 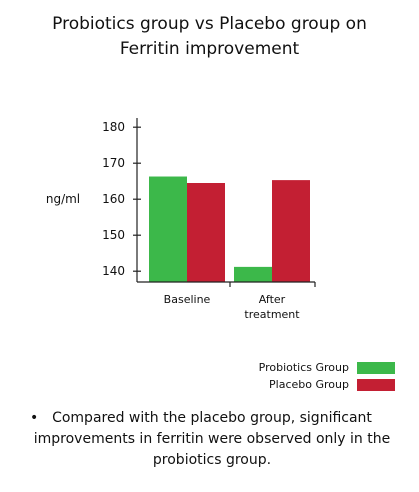 I want to click on y-tick-label-150: 150, so click(x=113, y=235).